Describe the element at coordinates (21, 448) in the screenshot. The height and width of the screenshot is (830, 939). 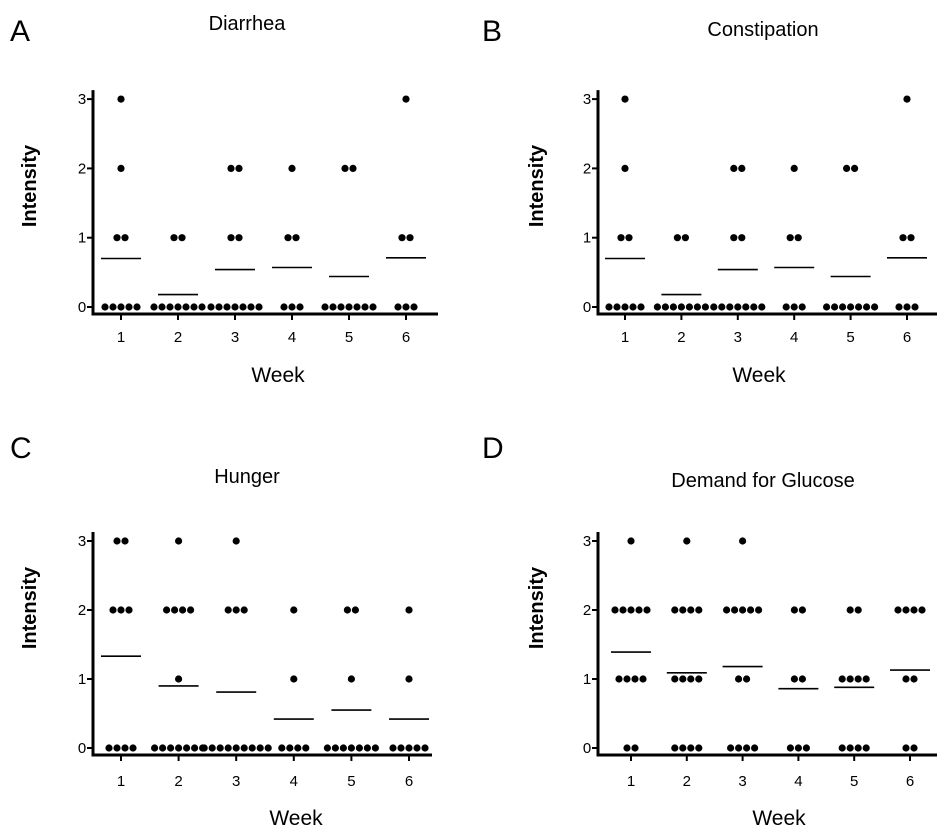
I see `panel-letter: C` at that location.